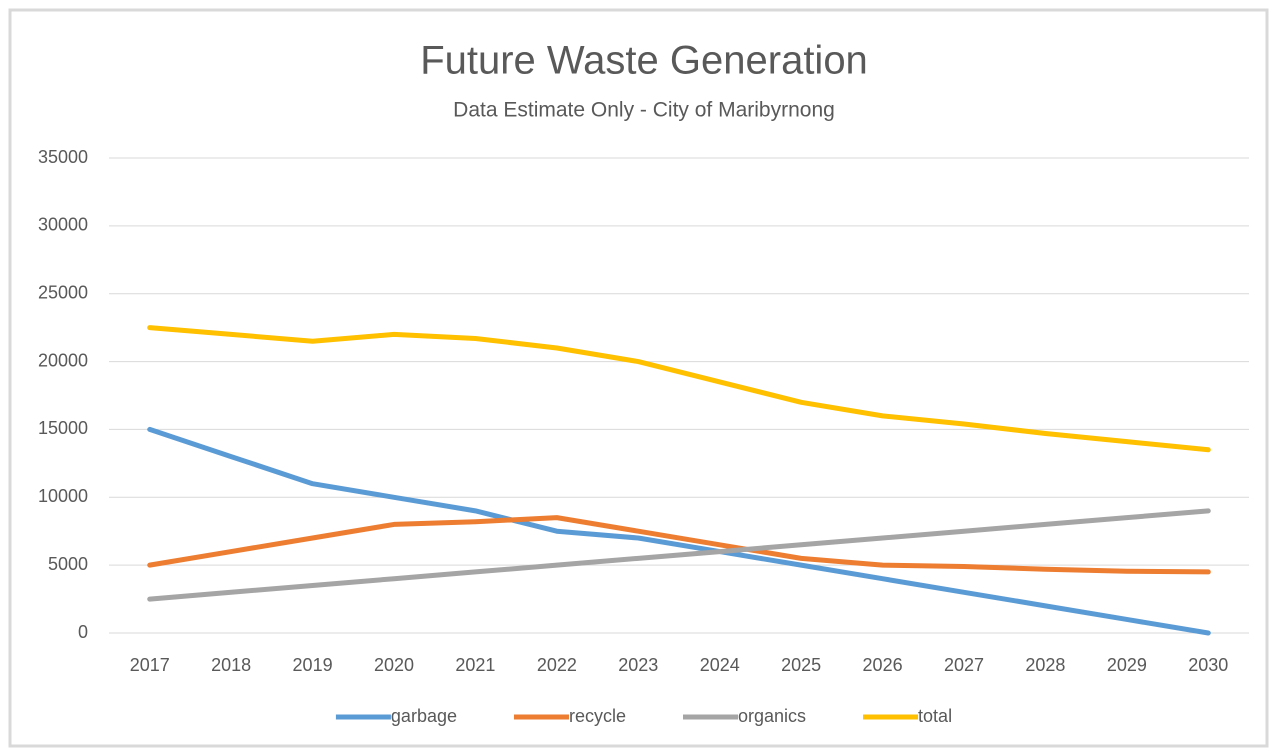  I want to click on x-tick-label: 2017, so click(150, 665).